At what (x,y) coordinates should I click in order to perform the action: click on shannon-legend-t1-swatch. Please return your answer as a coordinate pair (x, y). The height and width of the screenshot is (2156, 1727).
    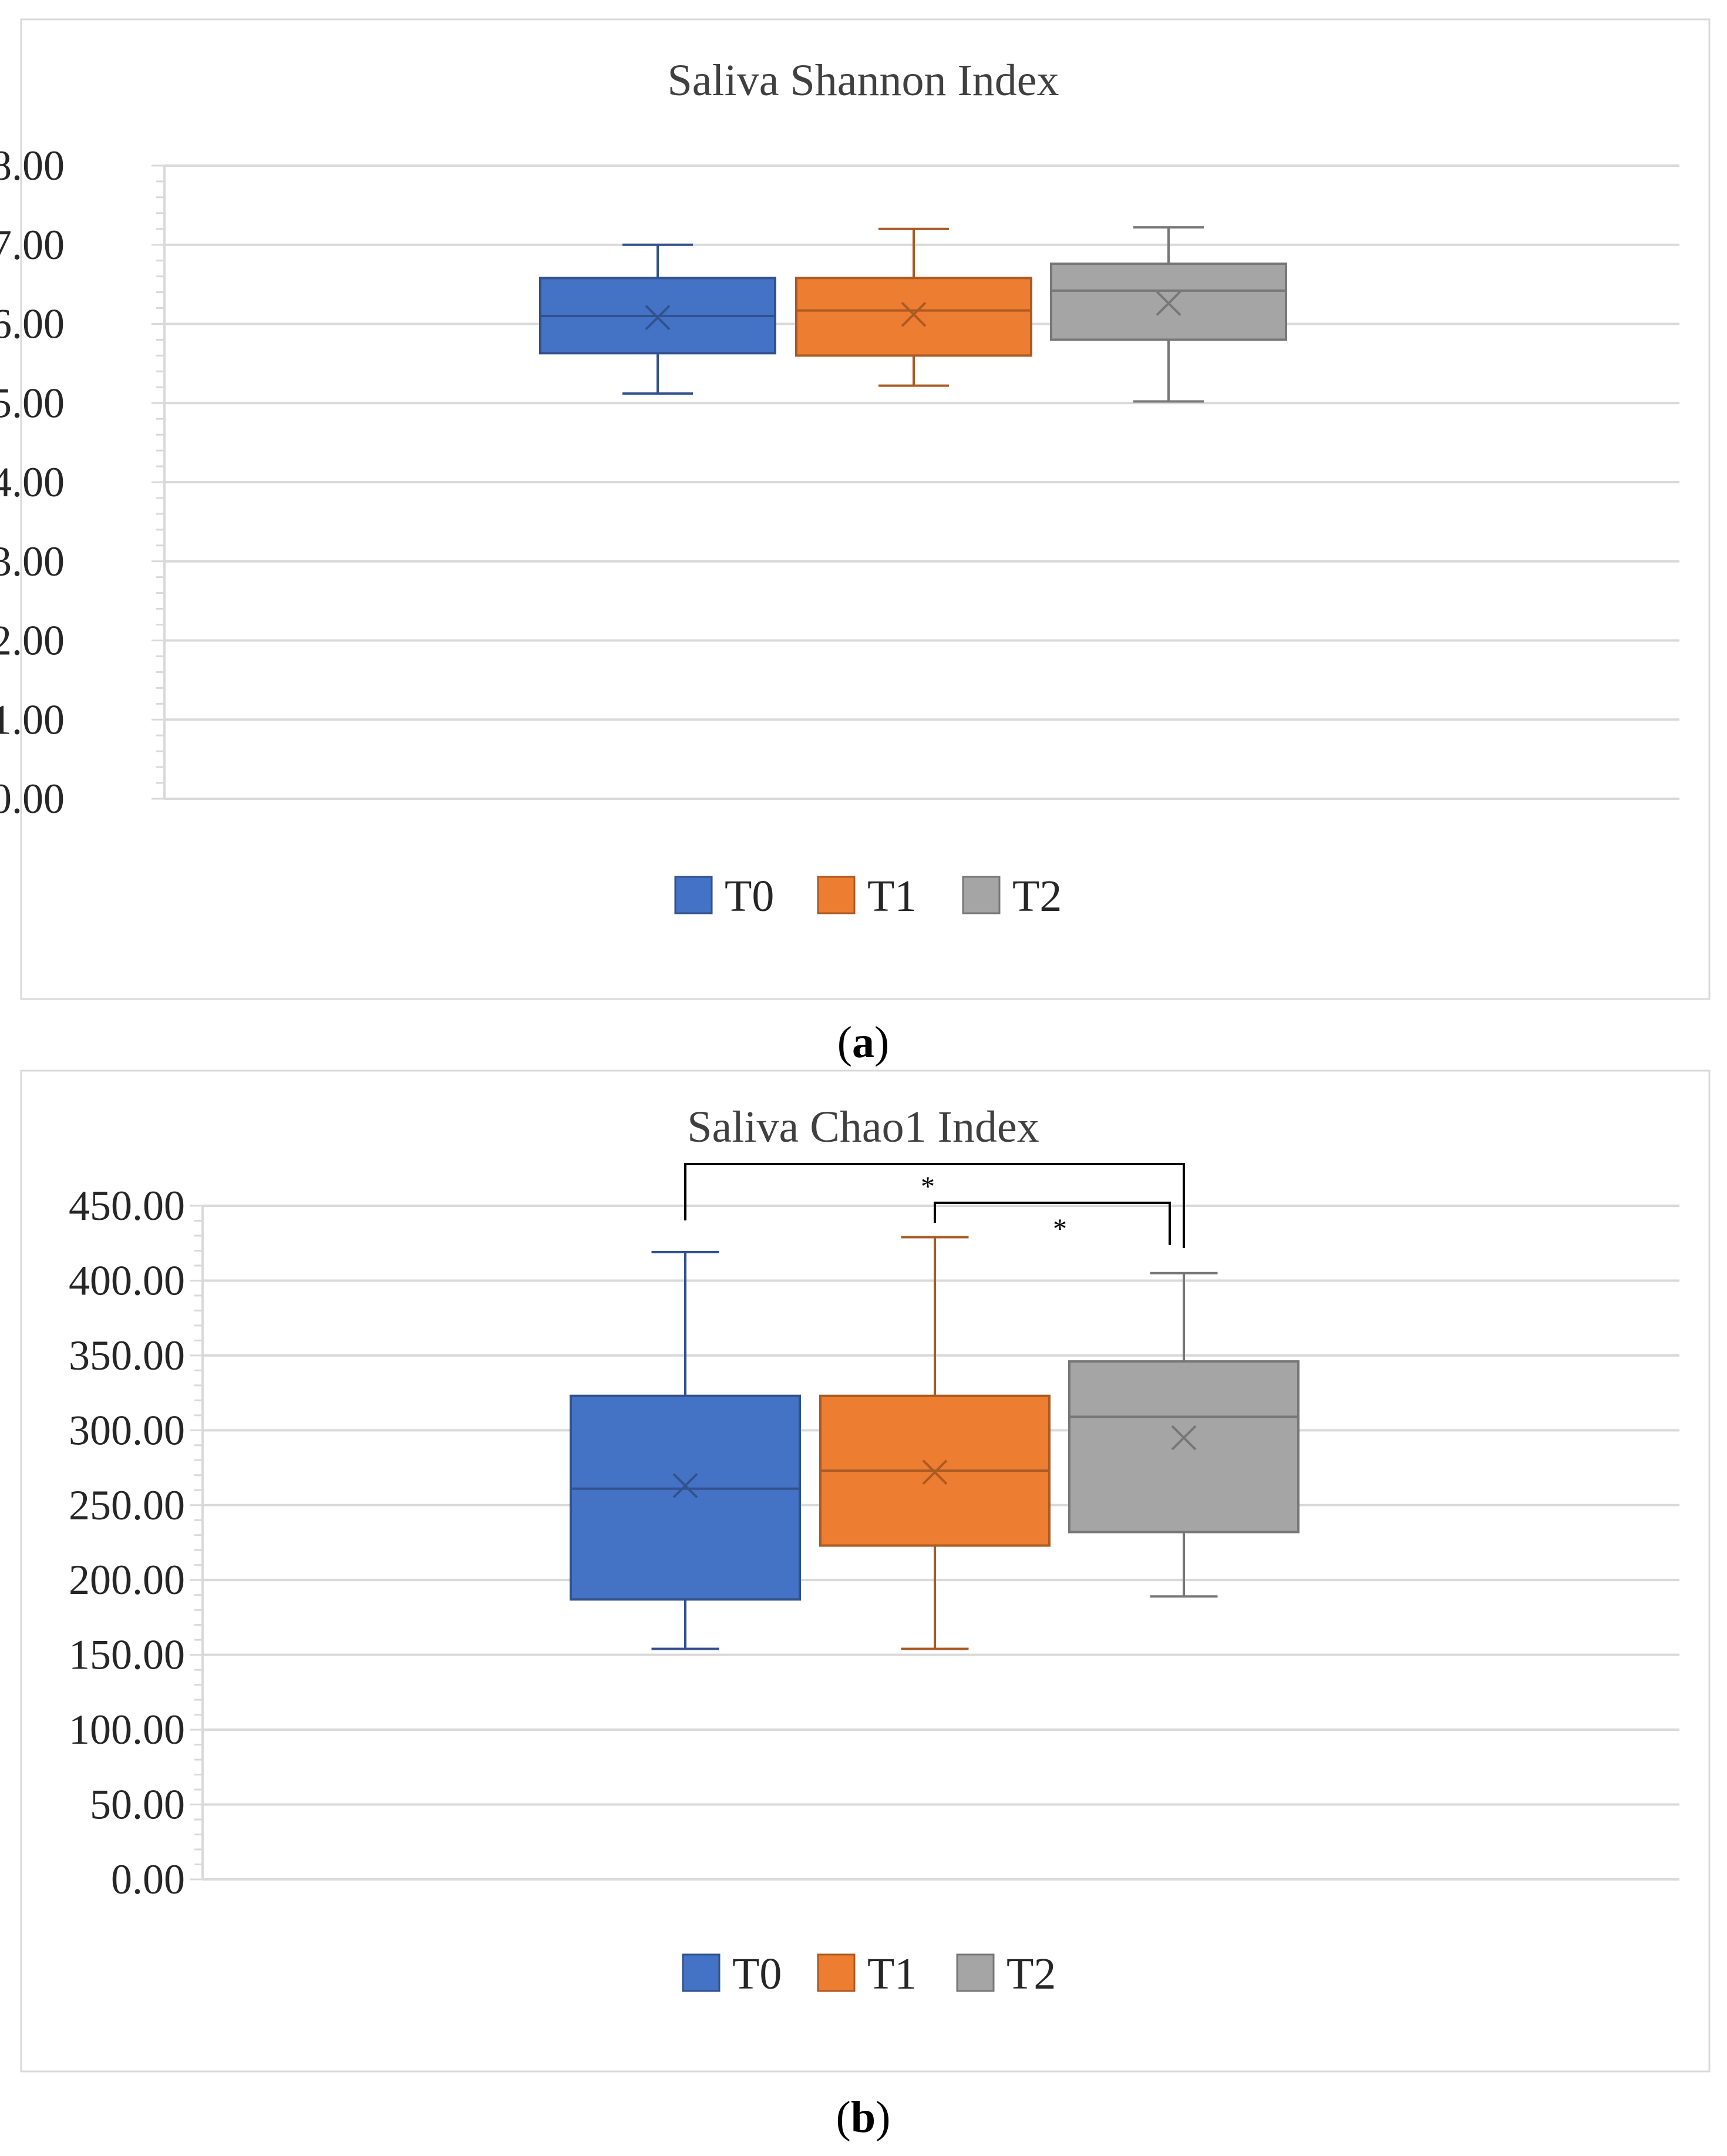
    Looking at the image, I should click on (836, 895).